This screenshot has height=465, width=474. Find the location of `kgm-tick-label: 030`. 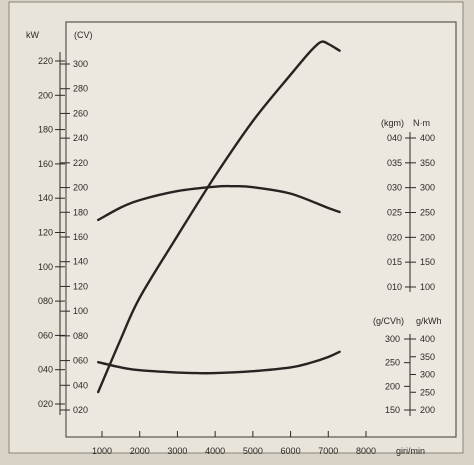

kgm-tick-label: 030 is located at coordinates (394, 188).